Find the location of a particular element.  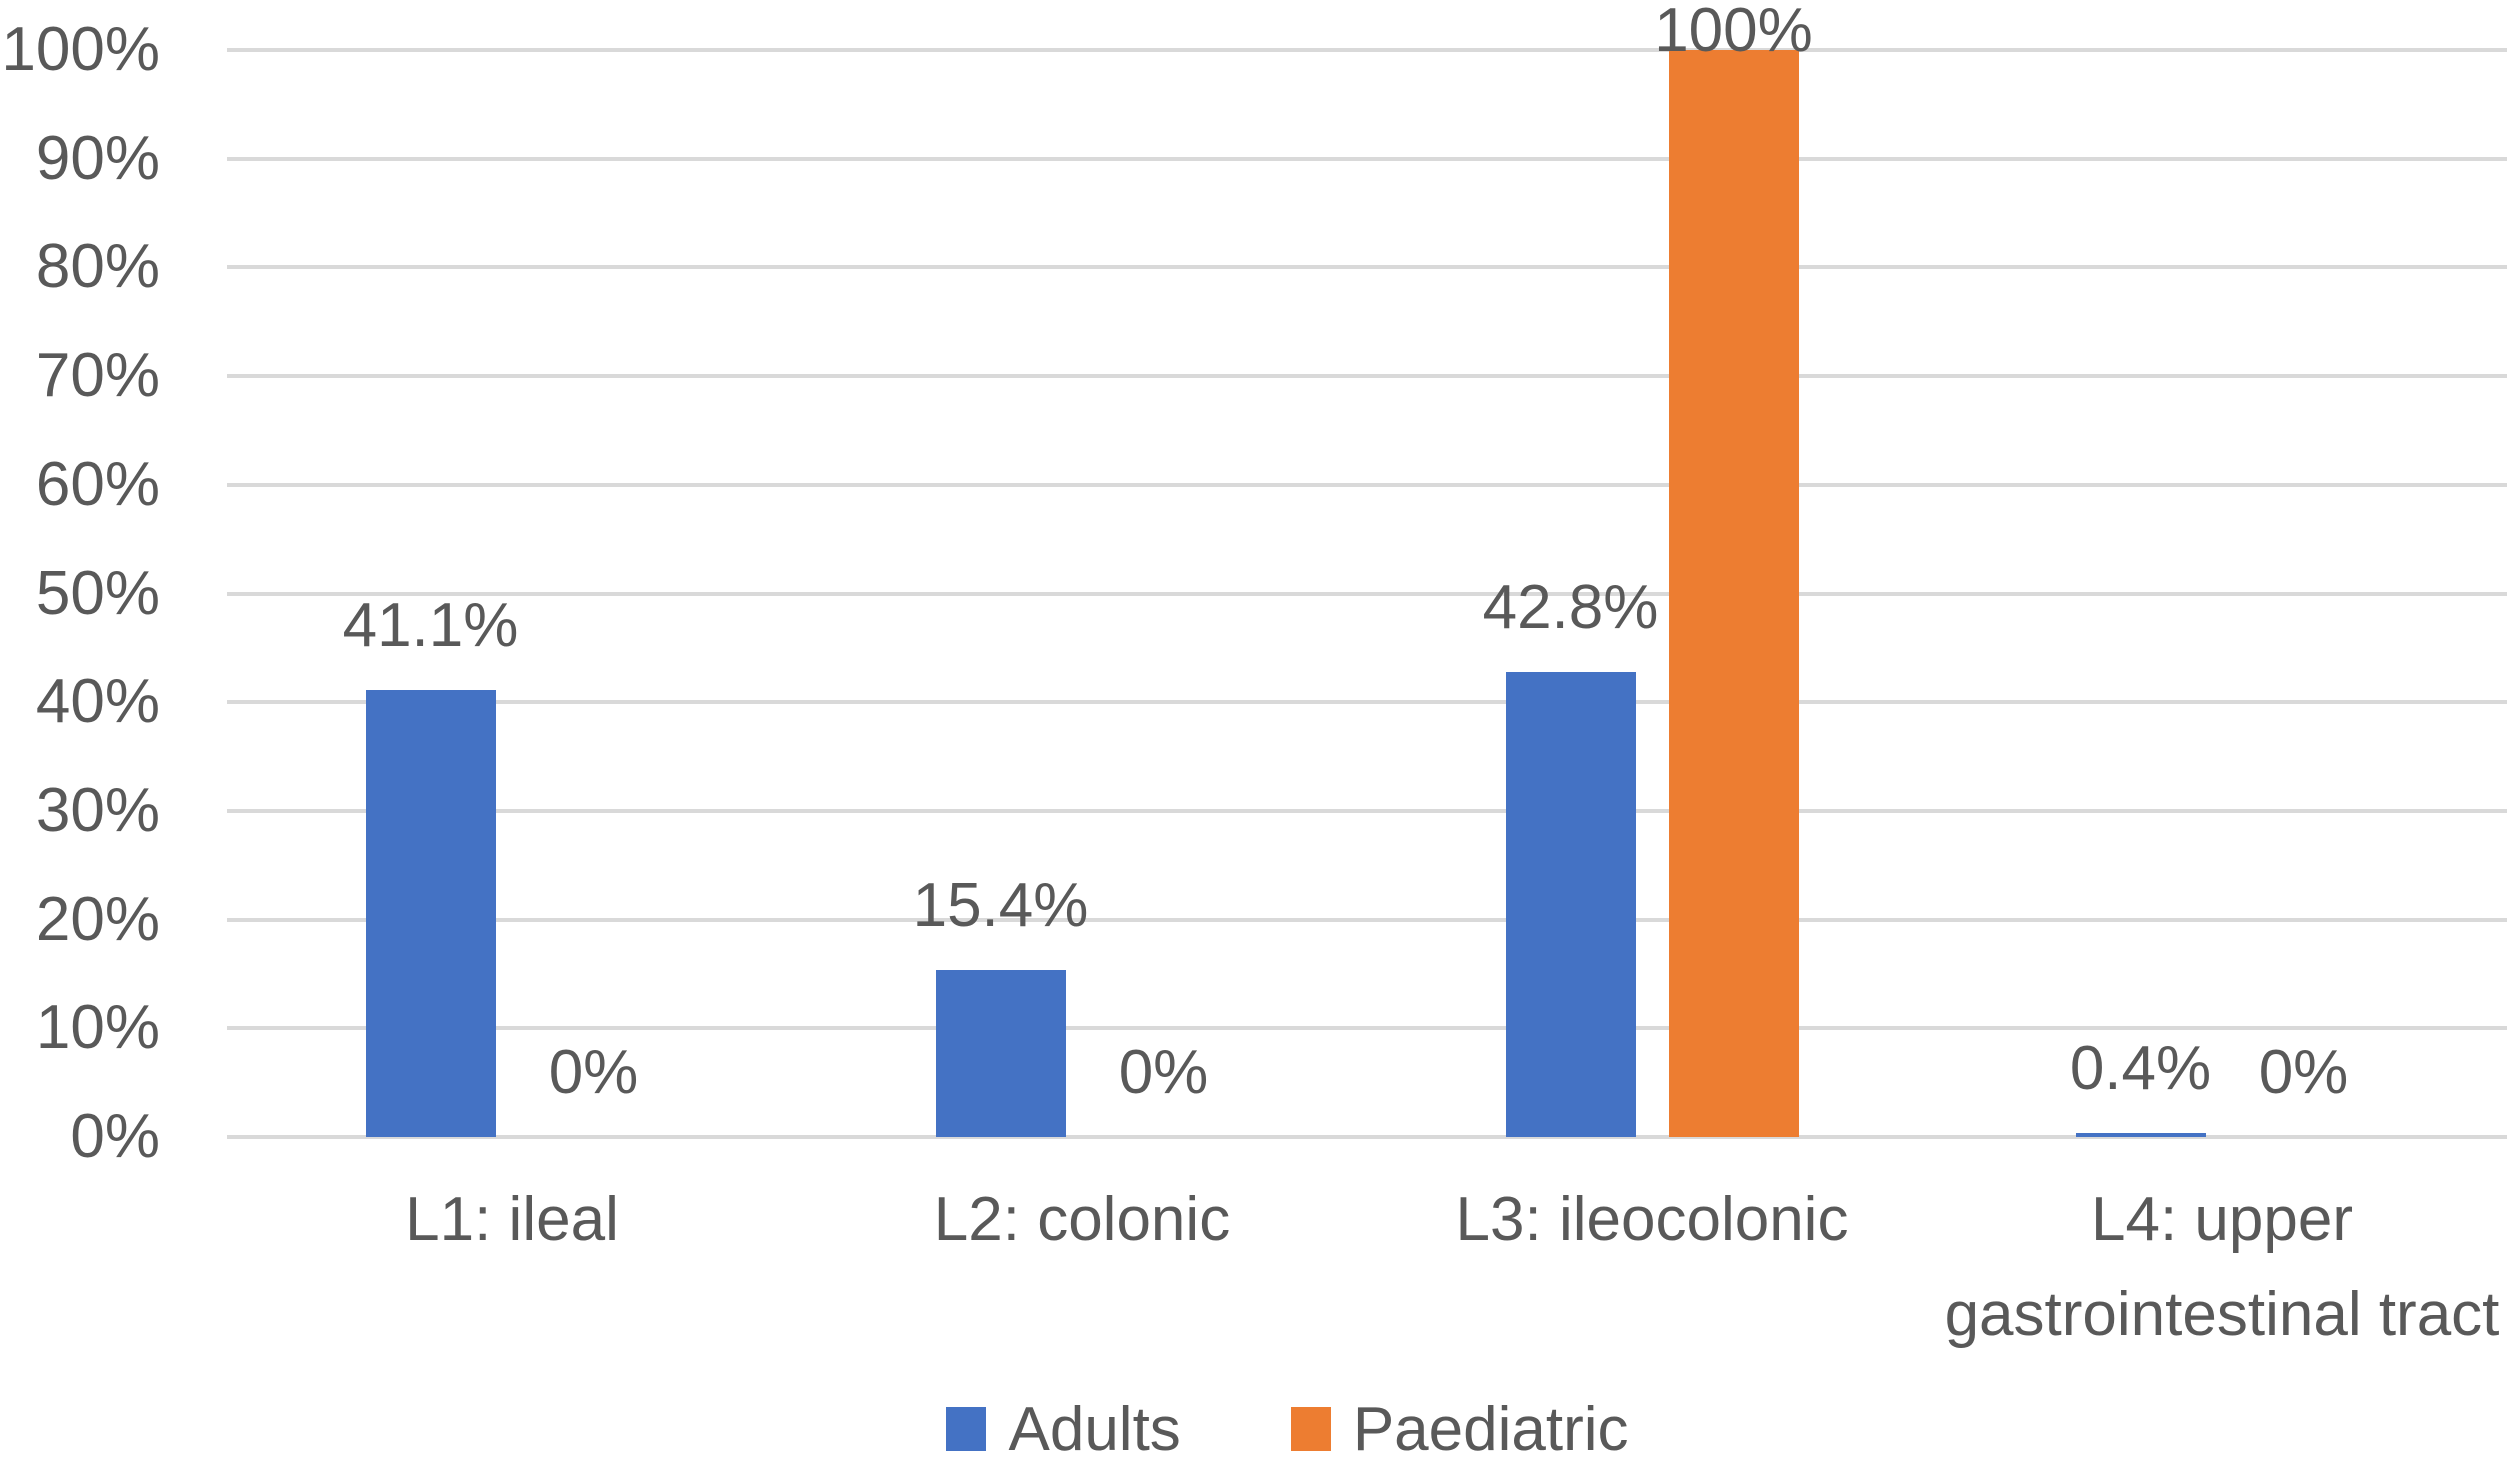

category-label-l2-colonic: L2: colonic is located at coordinates (1082, 1219).